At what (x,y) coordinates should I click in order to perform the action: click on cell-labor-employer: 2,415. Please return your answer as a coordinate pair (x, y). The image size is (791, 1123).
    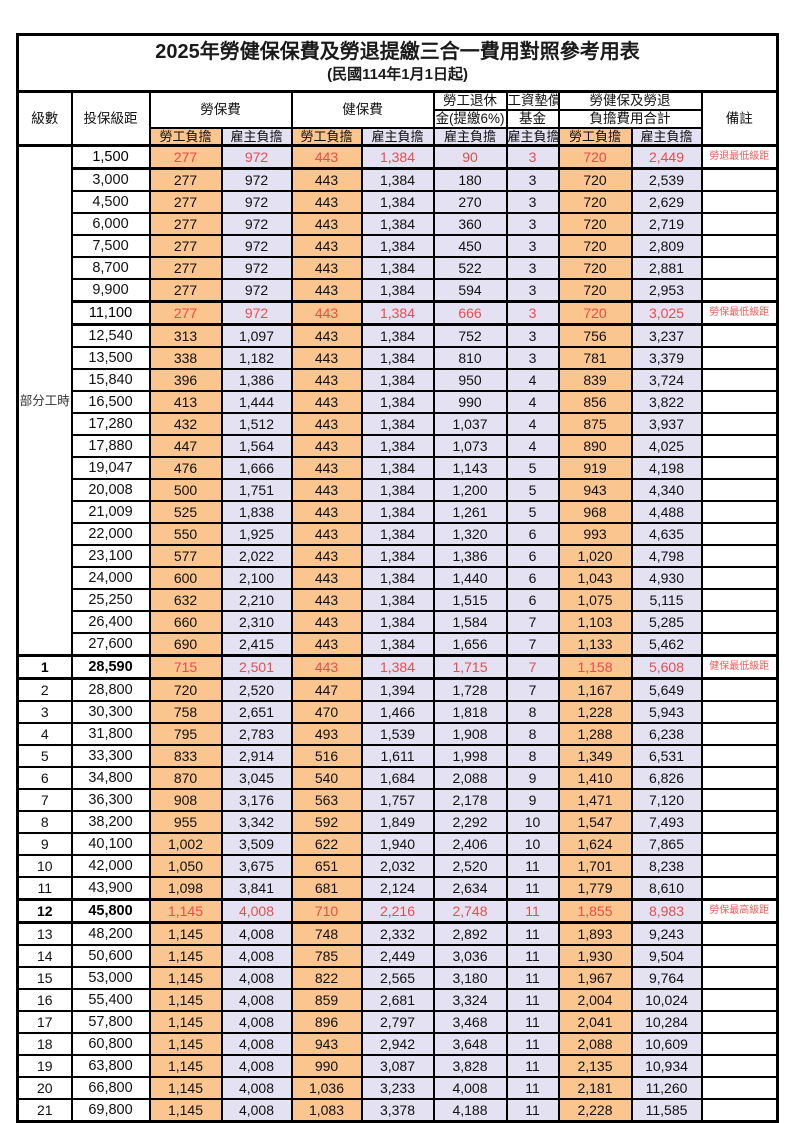
    Looking at the image, I should click on (256, 644).